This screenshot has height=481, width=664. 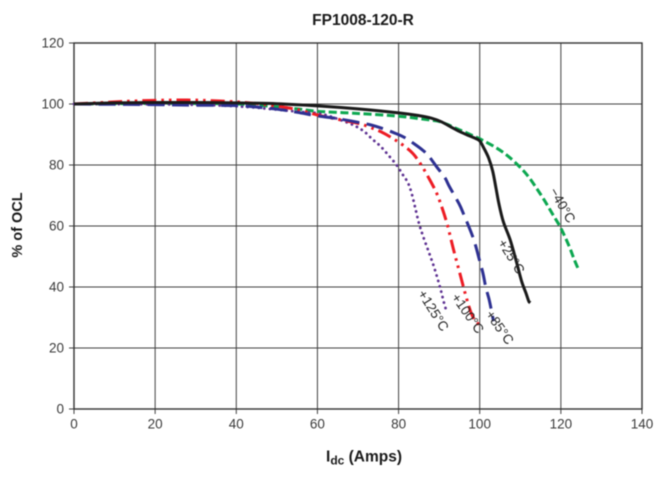 I want to click on svg-text: FP1008-120-R, so click(x=363, y=20).